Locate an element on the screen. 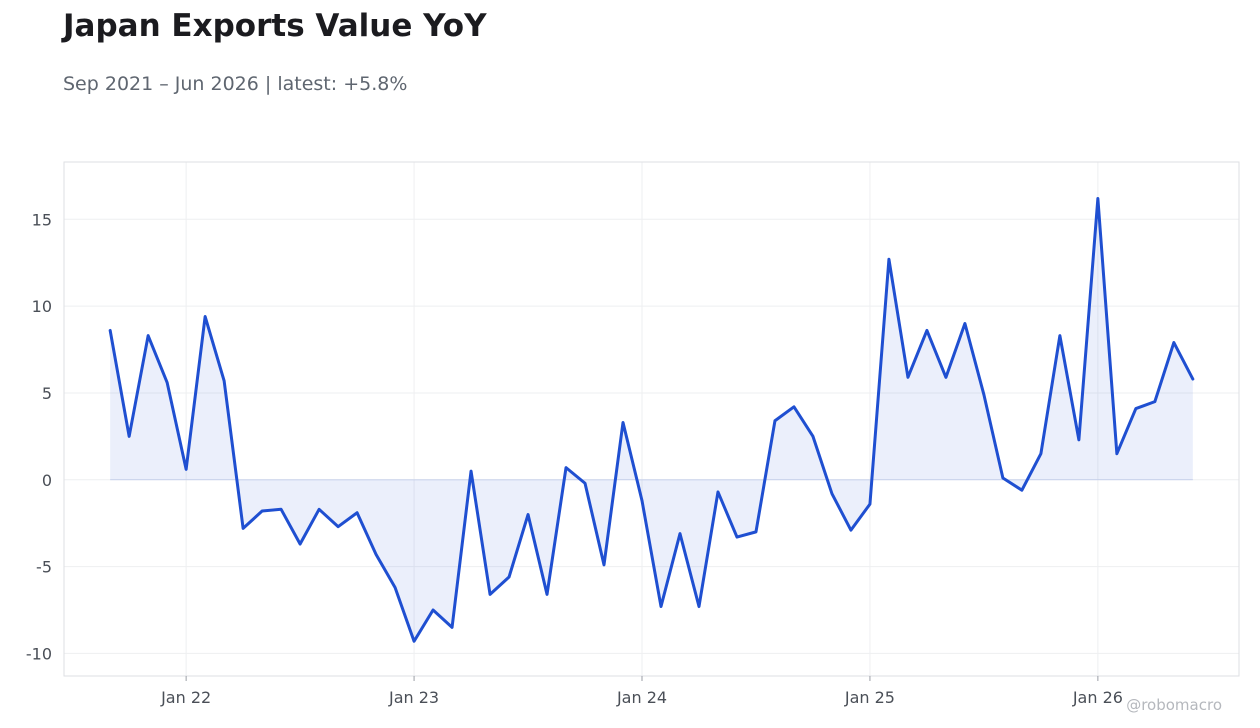  x-tick-label: Jan 23 is located at coordinates (413, 697).